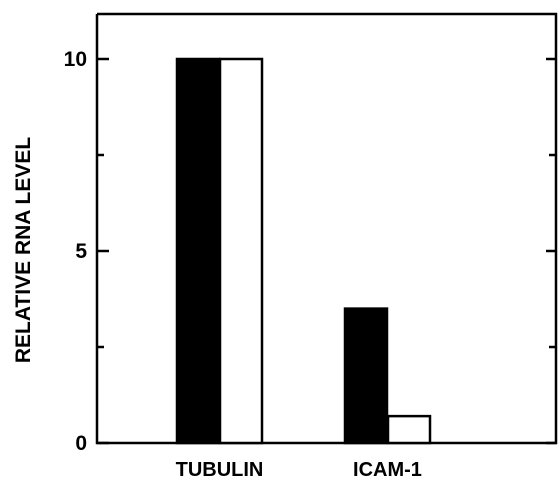 This screenshot has width=558, height=479. What do you see at coordinates (220, 469) in the screenshot?
I see `x-category-label: TUBULIN` at bounding box center [220, 469].